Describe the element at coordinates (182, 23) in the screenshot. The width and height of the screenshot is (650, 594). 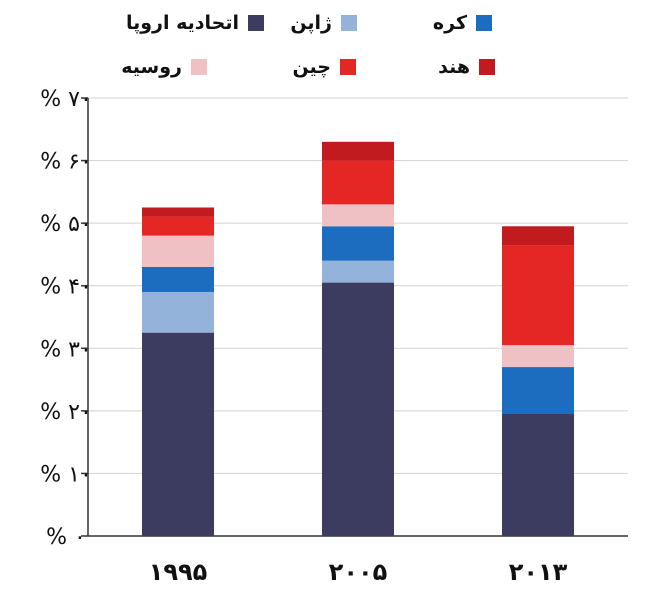
I see `legend-label-eu: اتحادیه اروپا` at that location.